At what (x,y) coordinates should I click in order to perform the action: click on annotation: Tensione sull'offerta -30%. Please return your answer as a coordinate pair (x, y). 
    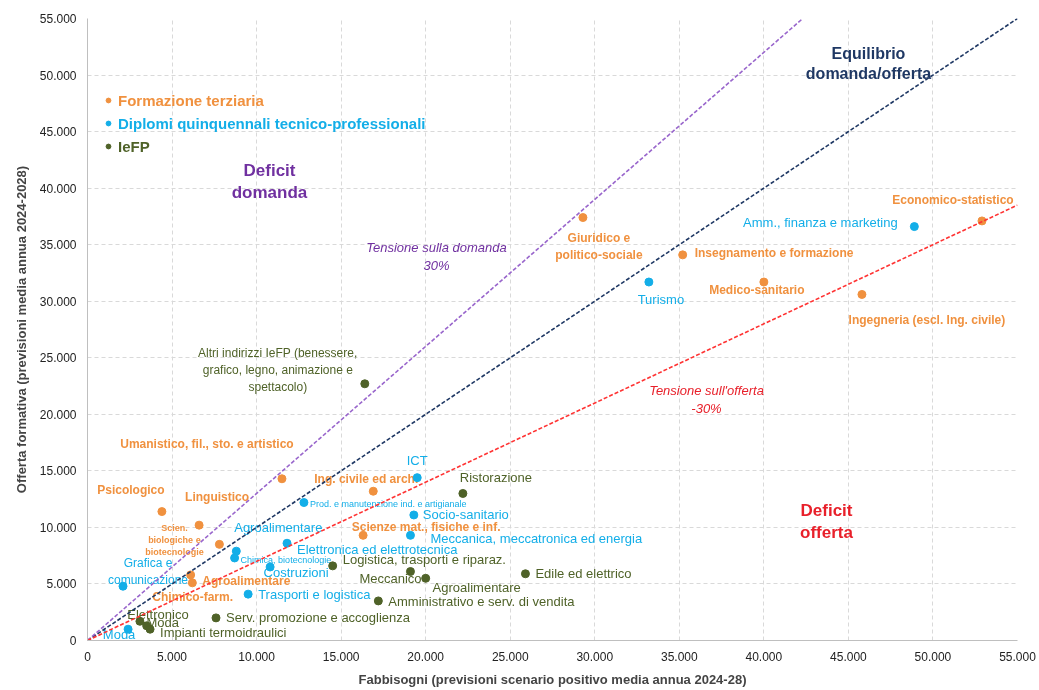
    Looking at the image, I should click on (706, 399).